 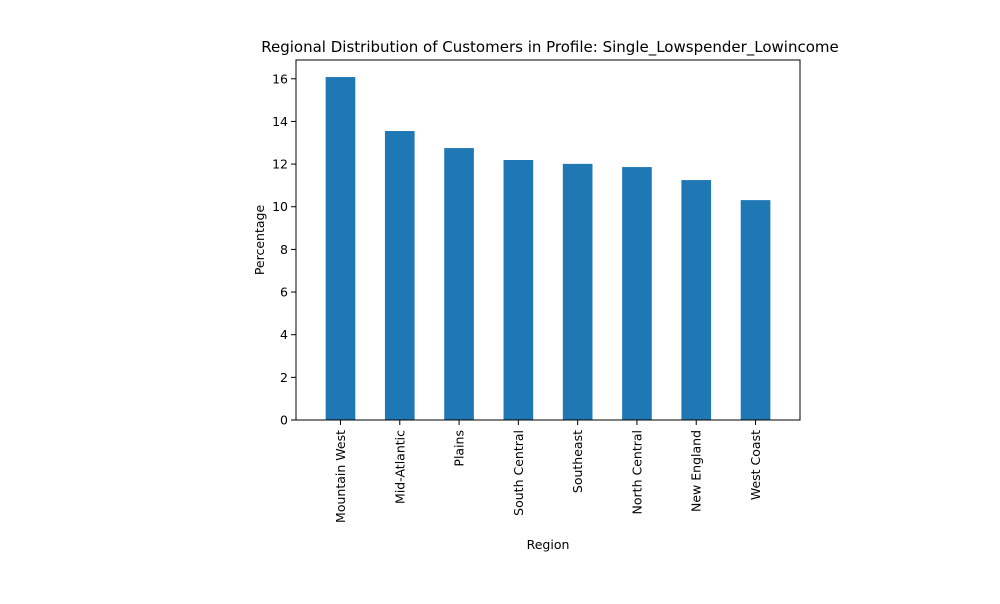 What do you see at coordinates (636, 472) in the screenshot?
I see `x-tick-label: North Central` at bounding box center [636, 472].